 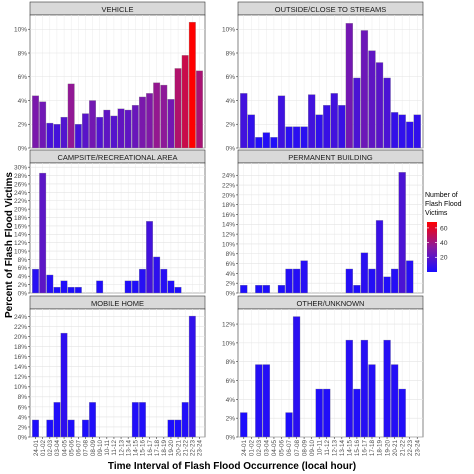 What do you see at coordinates (252, 448) in the screenshot?
I see `x-tick-label: 01-02` at bounding box center [252, 448].